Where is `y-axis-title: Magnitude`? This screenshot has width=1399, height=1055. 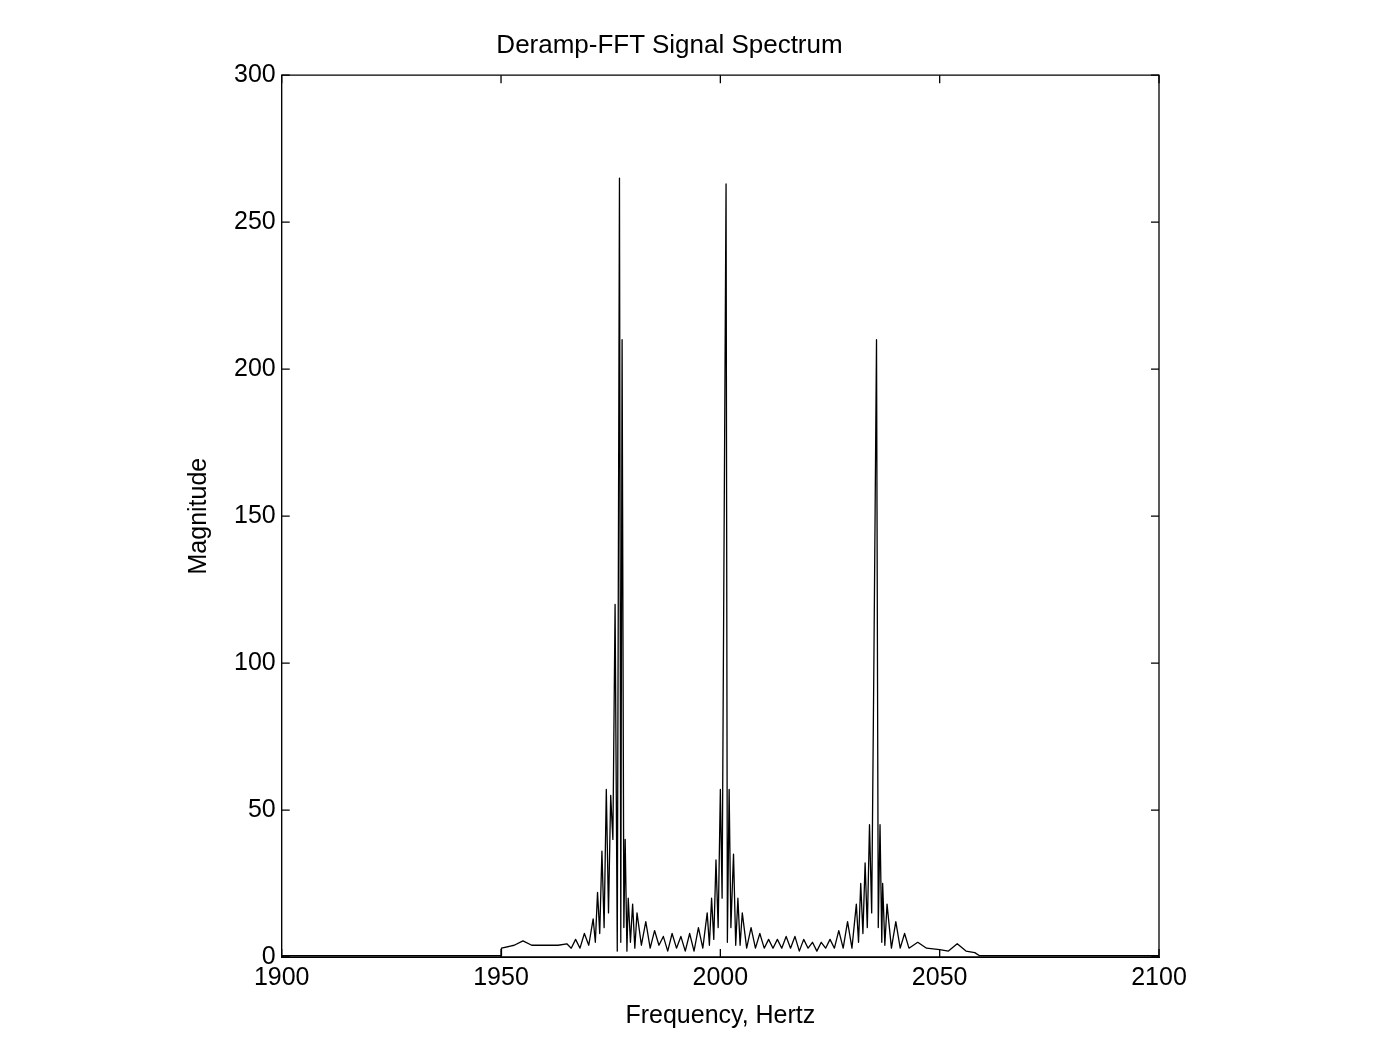
y-axis-title: Magnitude is located at coordinates (196, 516).